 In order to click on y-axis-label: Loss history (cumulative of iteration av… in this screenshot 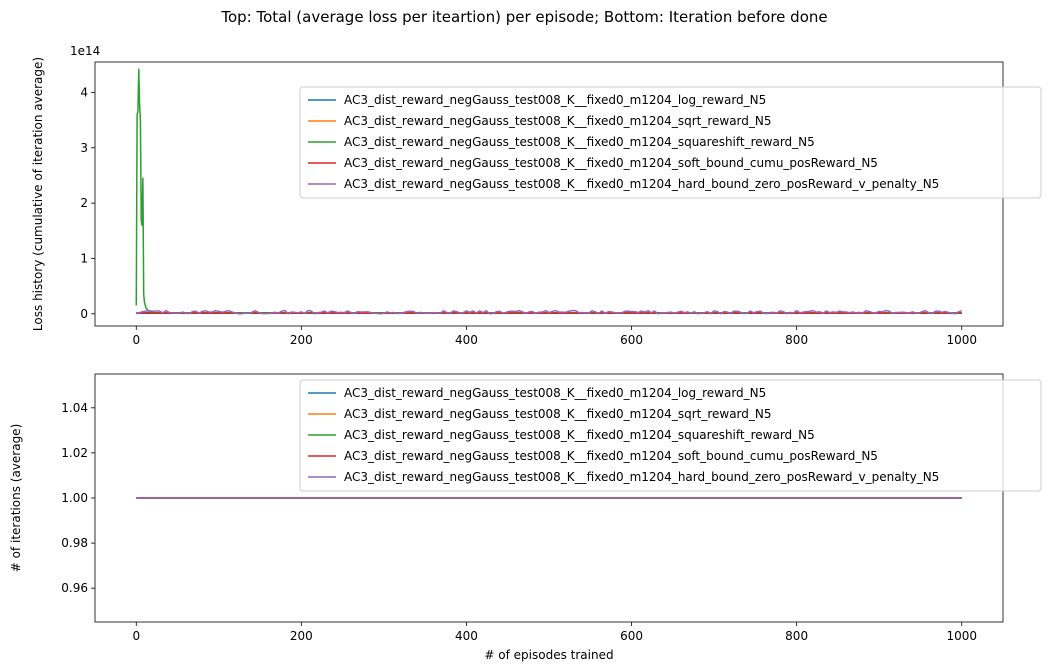, I will do `click(38, 194)`.